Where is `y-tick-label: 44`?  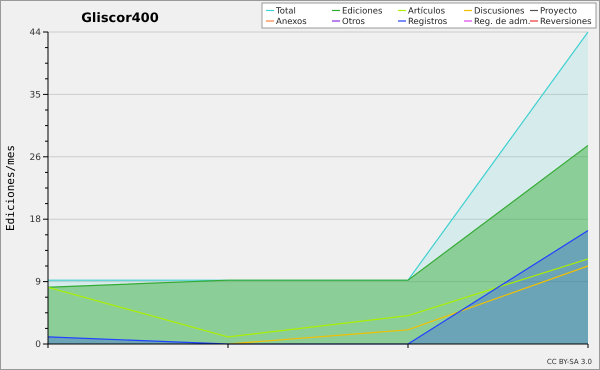 y-tick-label: 44 is located at coordinates (36, 33).